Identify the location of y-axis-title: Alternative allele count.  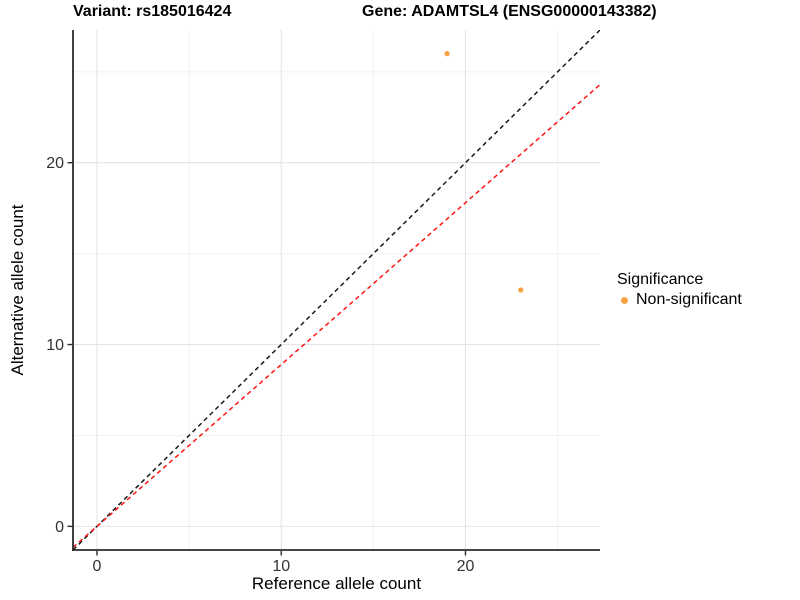
(17, 290).